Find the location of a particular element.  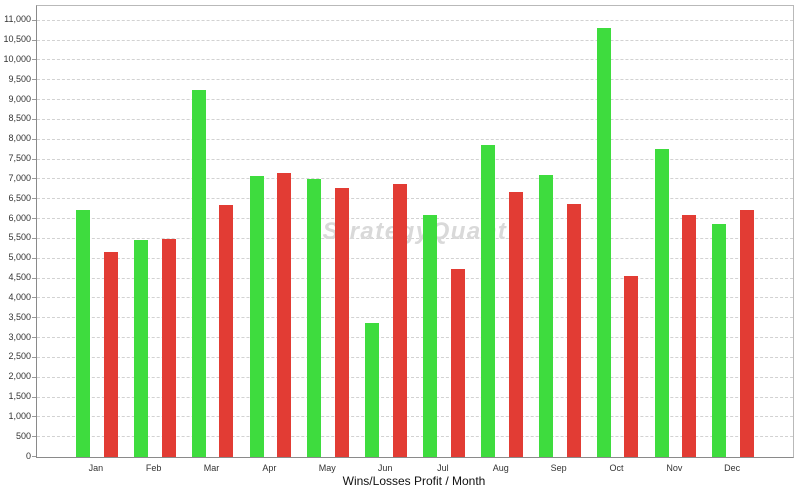

y-axis-label: 10,000 is located at coordinates (17, 58).